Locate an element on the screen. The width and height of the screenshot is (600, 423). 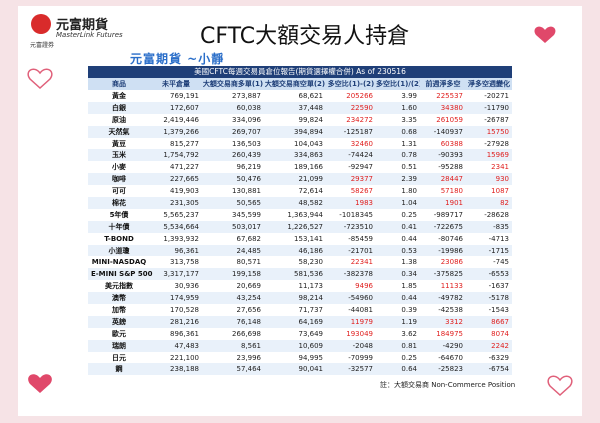
cell: 199,158 is located at coordinates (233, 274).